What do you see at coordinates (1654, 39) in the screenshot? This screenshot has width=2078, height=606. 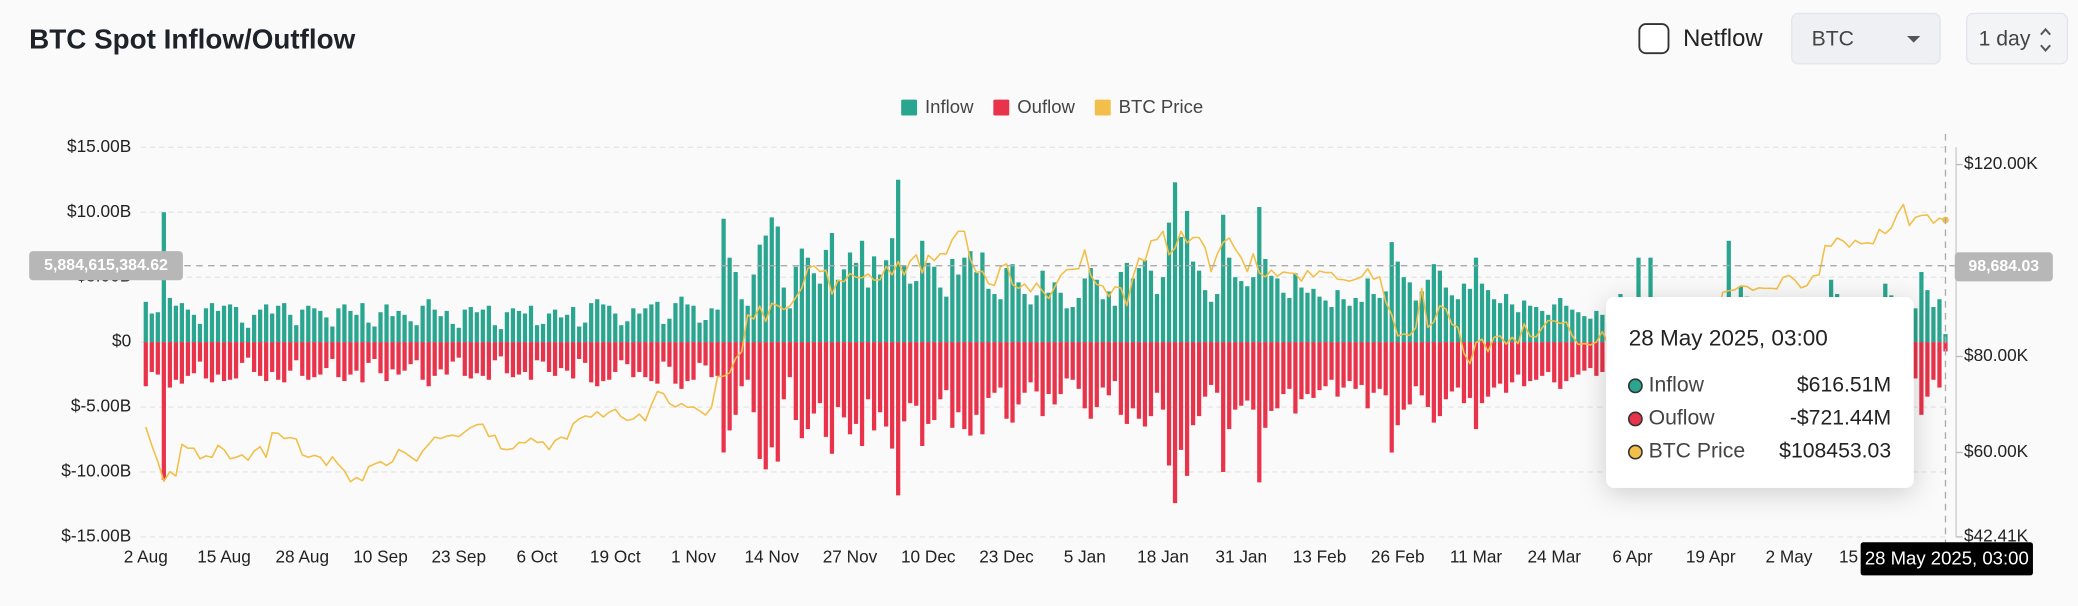 I see `netflow-checkbox` at bounding box center [1654, 39].